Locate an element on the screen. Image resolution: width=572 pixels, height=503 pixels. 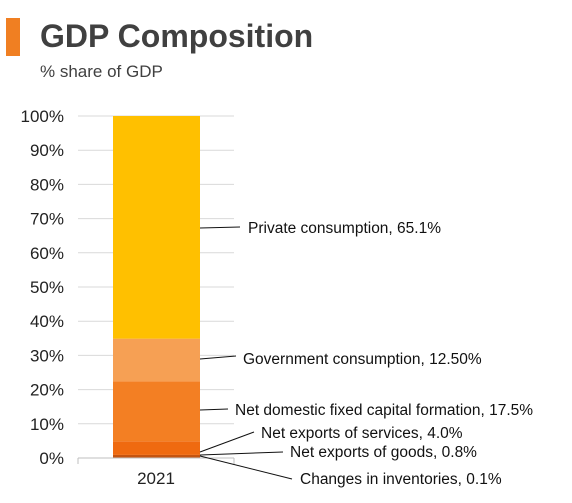
y-tick-label: 20% is located at coordinates (47, 390).